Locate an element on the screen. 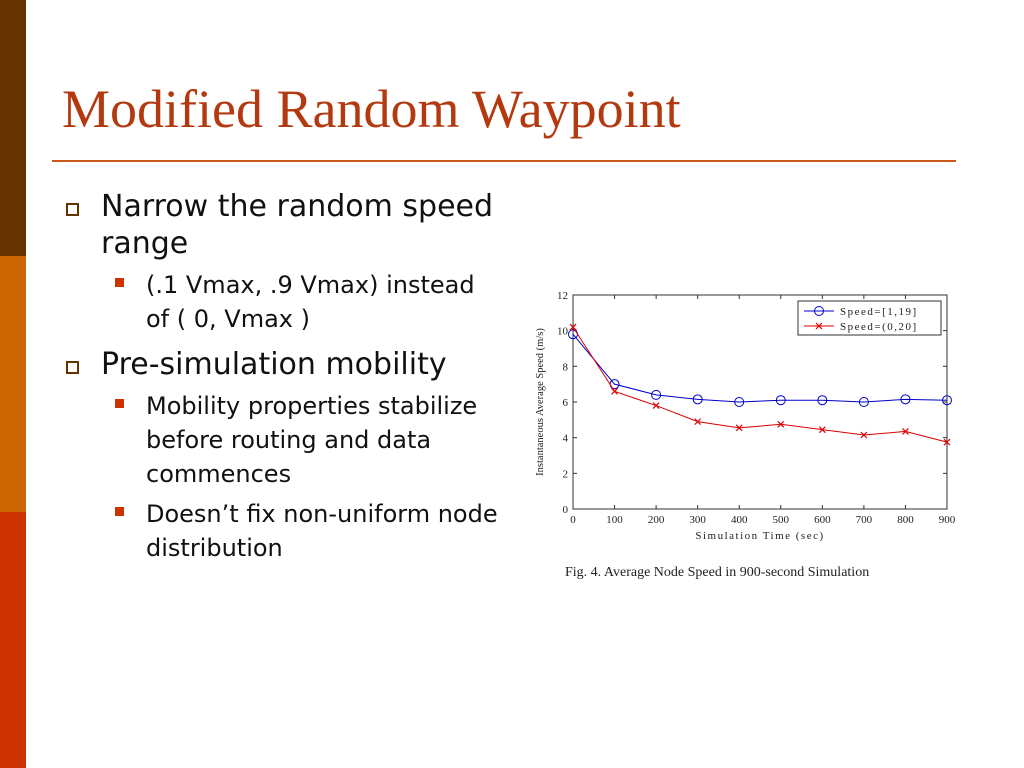  x-tick-label: 400 is located at coordinates (739, 520).